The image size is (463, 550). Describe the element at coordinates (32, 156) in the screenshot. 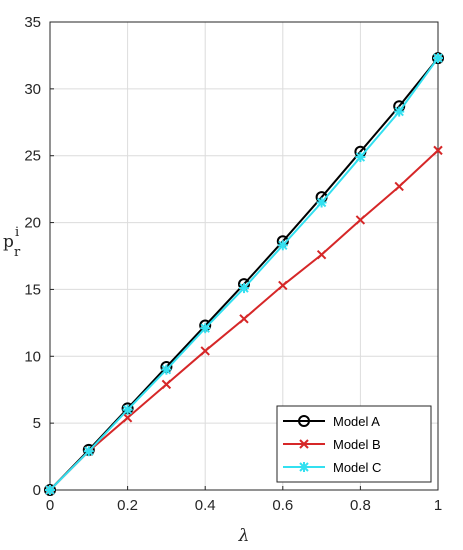

I see `y-tick-label: 25` at that location.